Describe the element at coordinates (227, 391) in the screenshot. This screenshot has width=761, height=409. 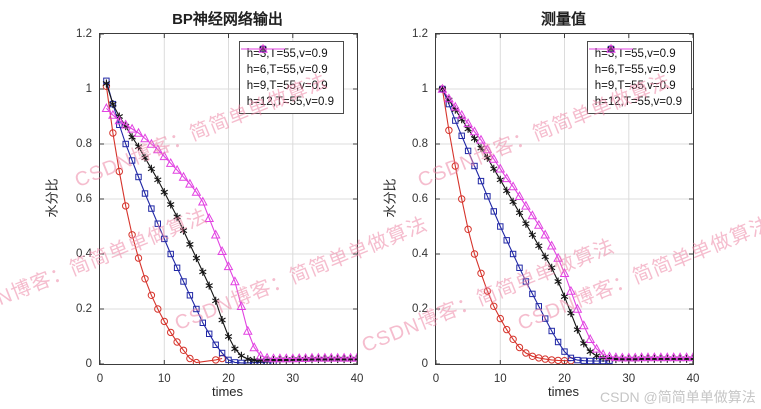
I see `left-x-axis-label: times` at that location.